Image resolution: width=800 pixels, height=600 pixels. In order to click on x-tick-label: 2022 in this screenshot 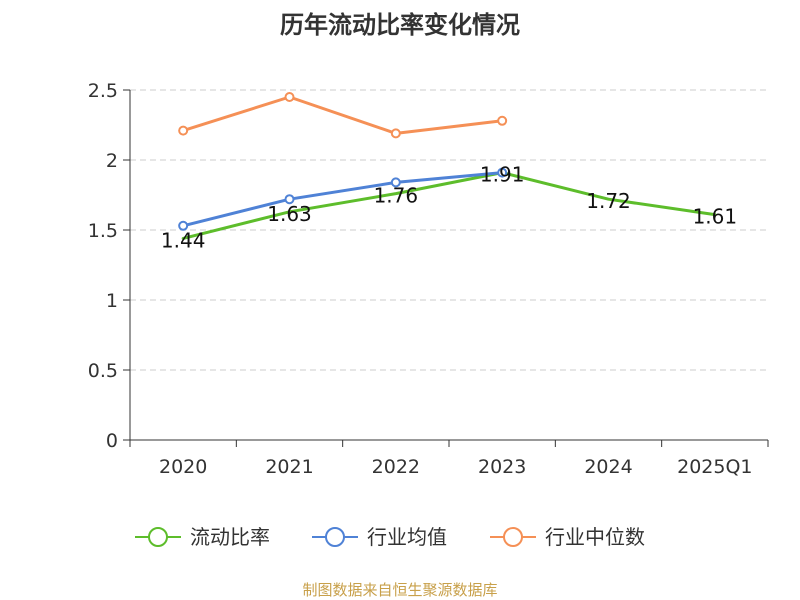, I will do `click(396, 467)`.